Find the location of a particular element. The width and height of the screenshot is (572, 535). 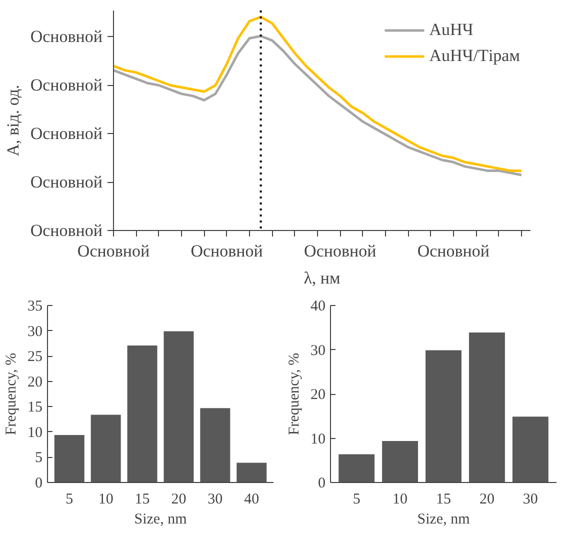

x-tick-label: 40 is located at coordinates (252, 500).